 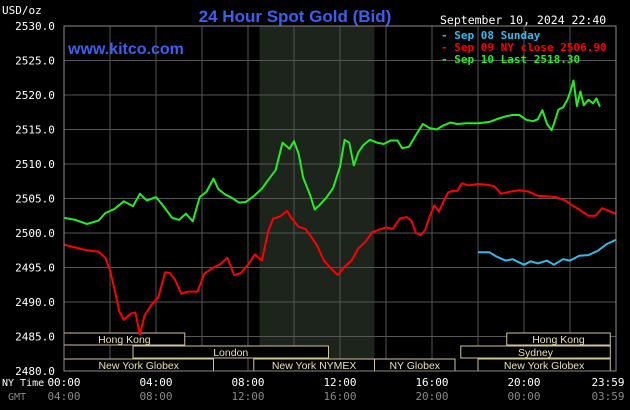 I want to click on x-tick-label-gmt: 20:00, so click(x=431, y=396).